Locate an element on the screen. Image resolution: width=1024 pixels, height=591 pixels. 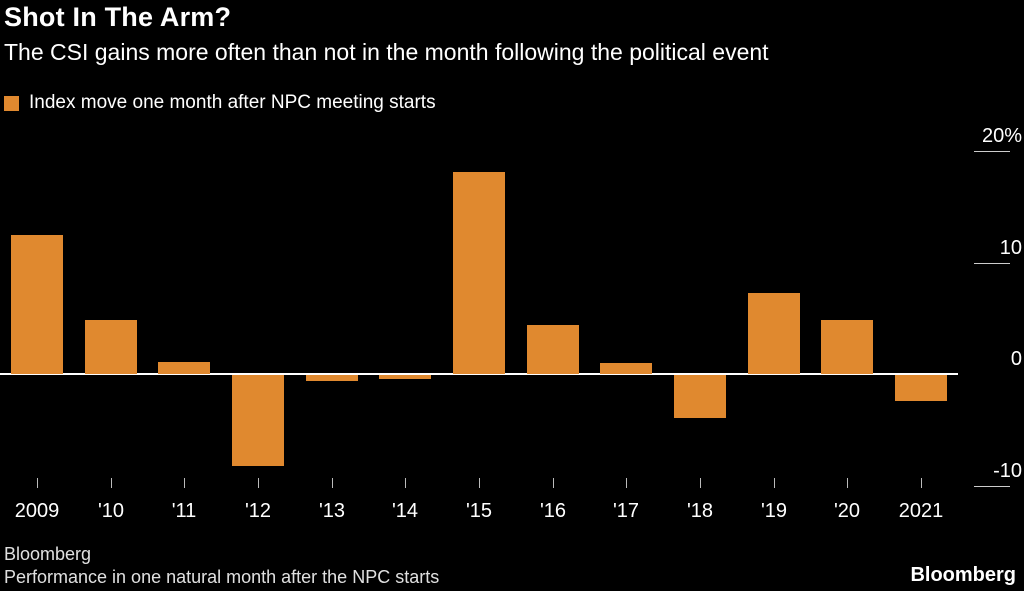
x-axis-label: '14 is located at coordinates (405, 511).